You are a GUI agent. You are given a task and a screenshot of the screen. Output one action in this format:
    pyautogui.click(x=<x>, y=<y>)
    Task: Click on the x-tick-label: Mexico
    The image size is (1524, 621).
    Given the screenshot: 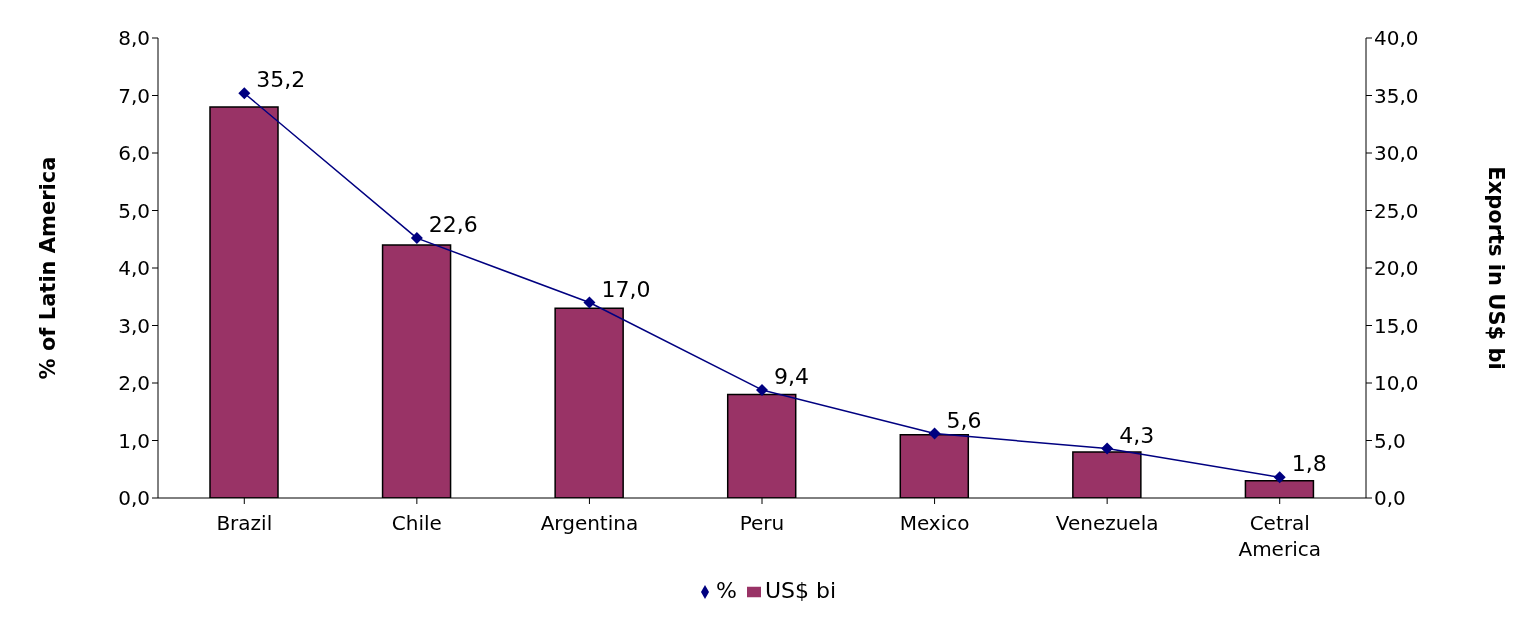 What is the action you would take?
    pyautogui.click(x=934, y=523)
    